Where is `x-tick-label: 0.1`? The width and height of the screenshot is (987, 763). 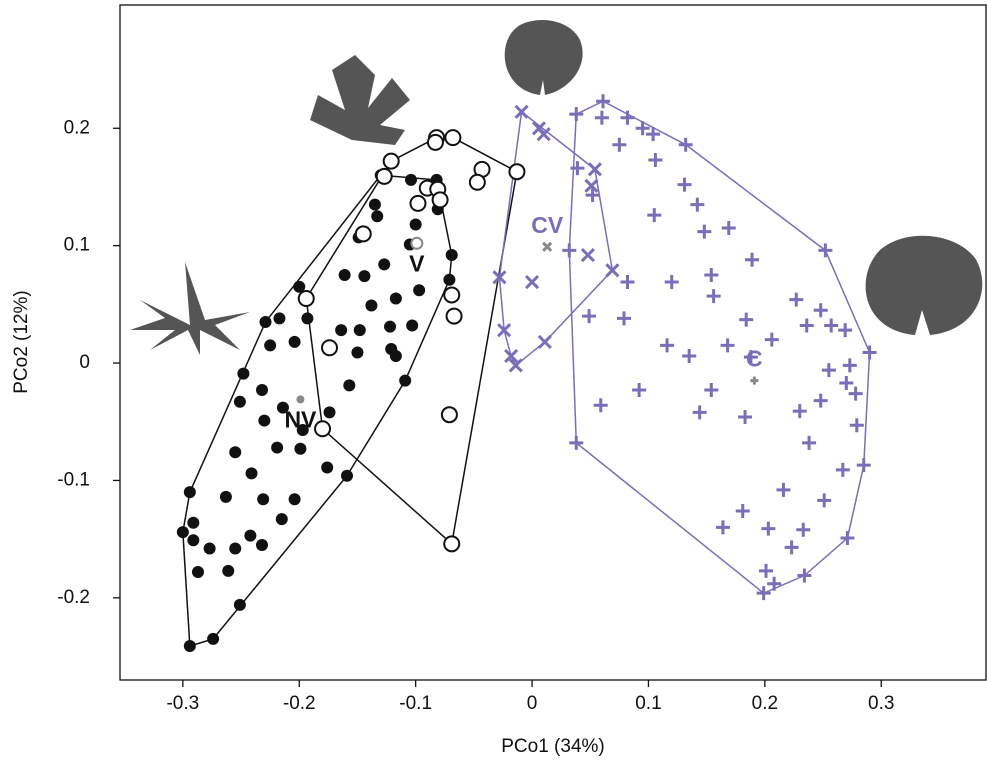 x-tick-label: 0.1 is located at coordinates (648, 703).